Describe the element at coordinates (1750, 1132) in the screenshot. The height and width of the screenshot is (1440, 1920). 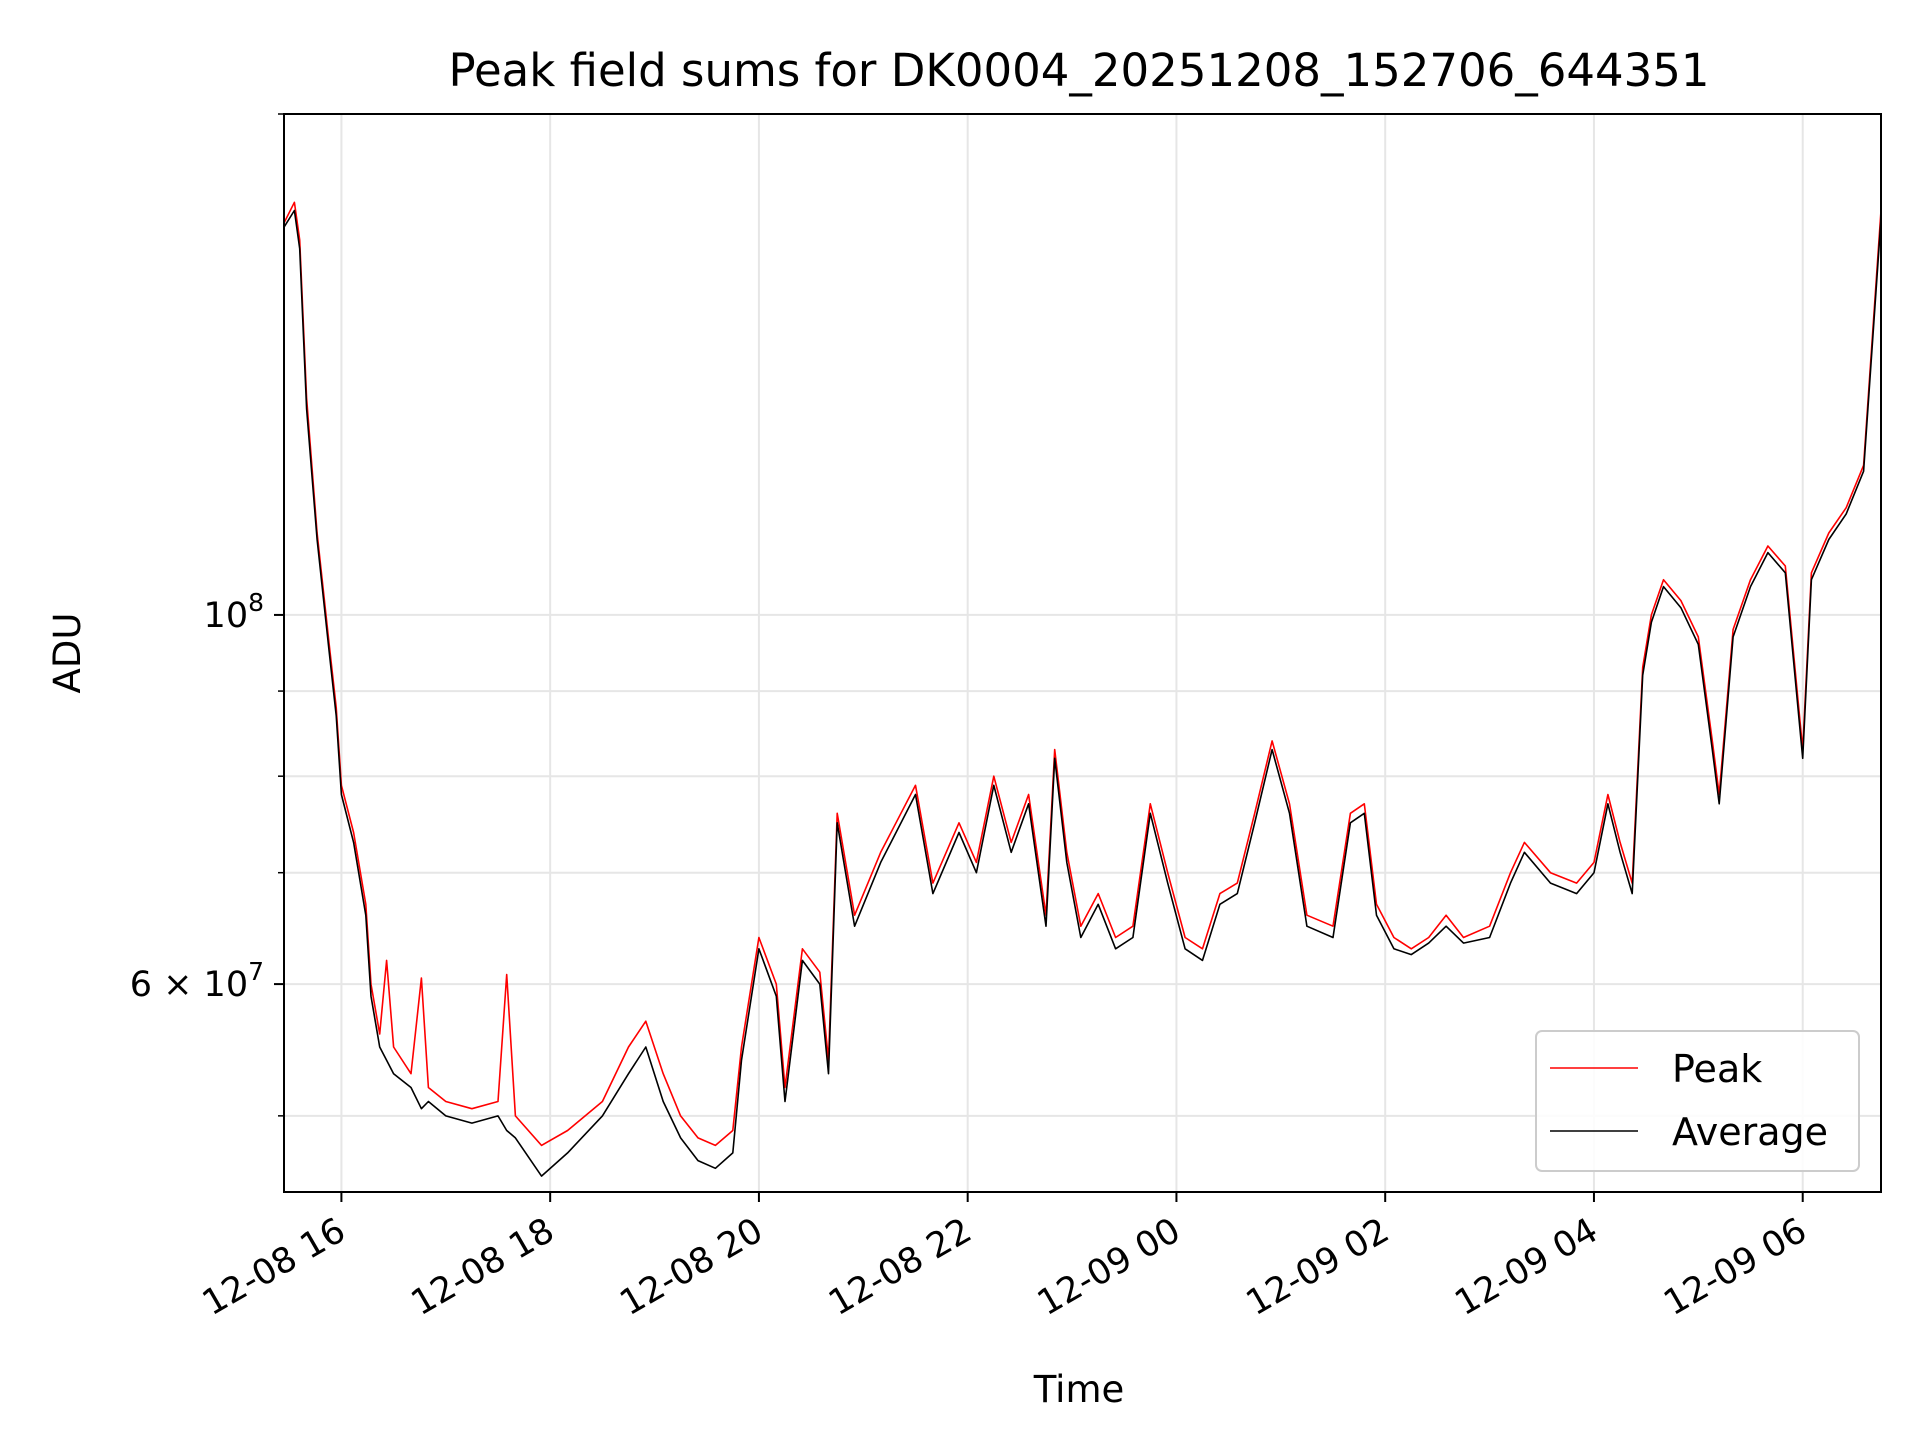
I see `legend-label-average: Average` at that location.